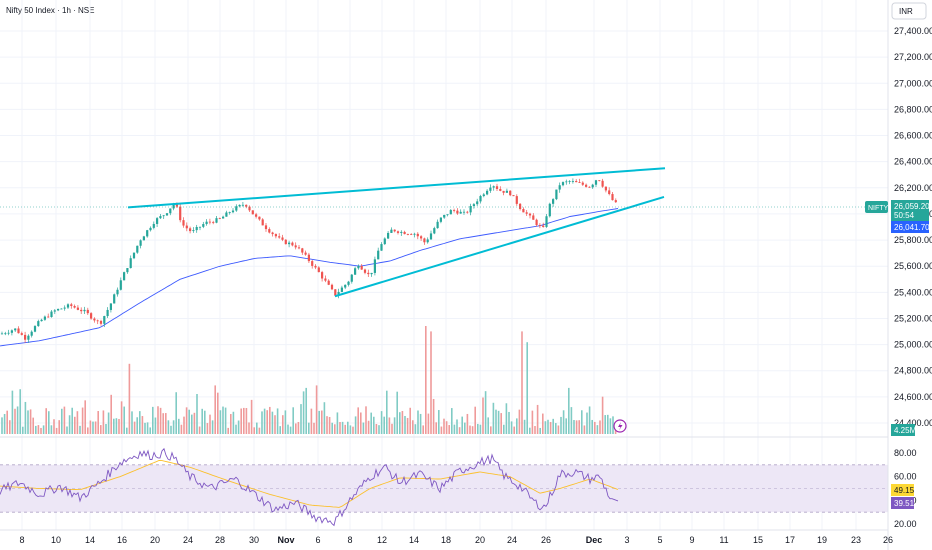 The width and height of the screenshot is (932, 550). What do you see at coordinates (499, 246) in the screenshot?
I see `trendline-lower` at bounding box center [499, 246].